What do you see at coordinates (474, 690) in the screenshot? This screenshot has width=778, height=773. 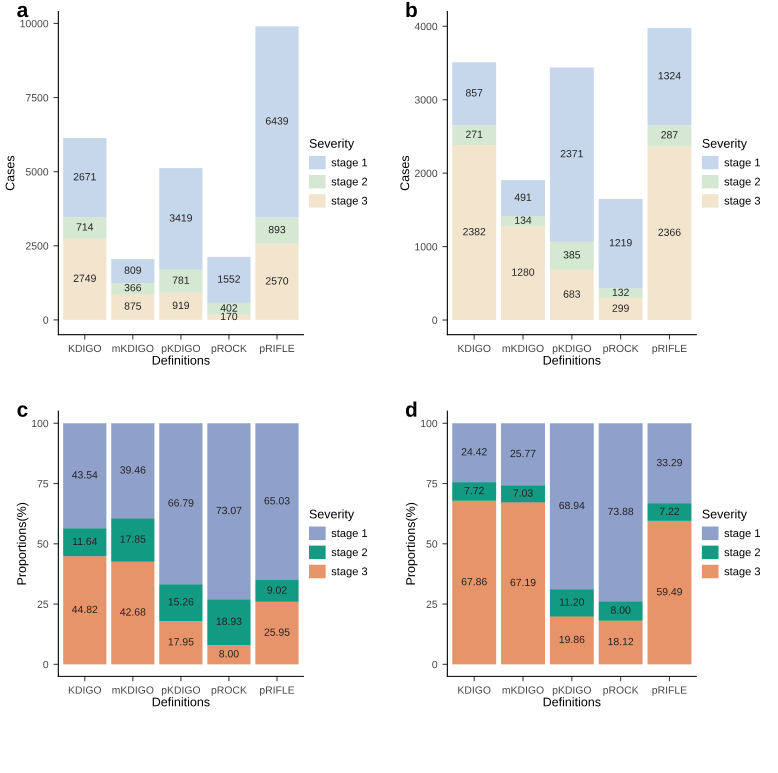 I see `x-tick-label: KDIGO` at bounding box center [474, 690].